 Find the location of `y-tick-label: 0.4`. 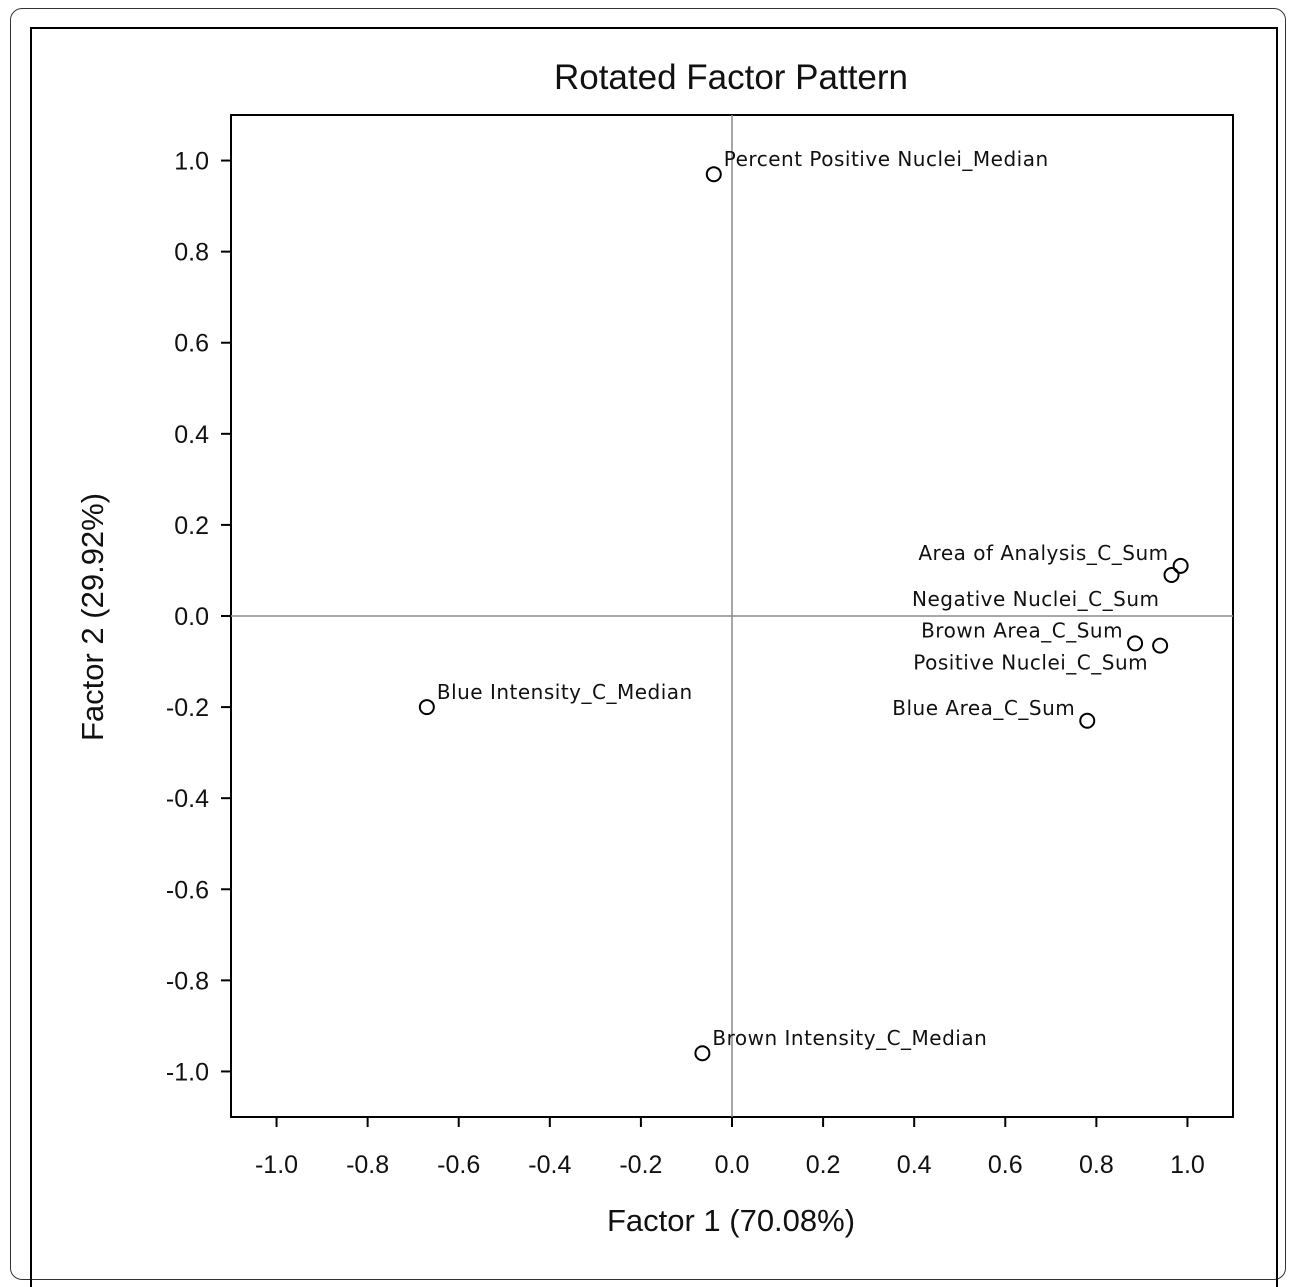

y-tick-label: 0.4 is located at coordinates (191, 435).